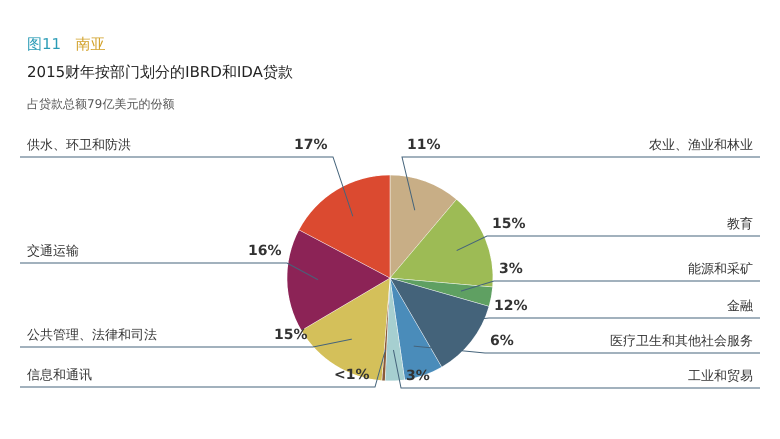 The height and width of the screenshot is (439, 780). Describe the element at coordinates (79, 145) in the screenshot. I see `slice-label: 供水、环卫和防洪` at that location.